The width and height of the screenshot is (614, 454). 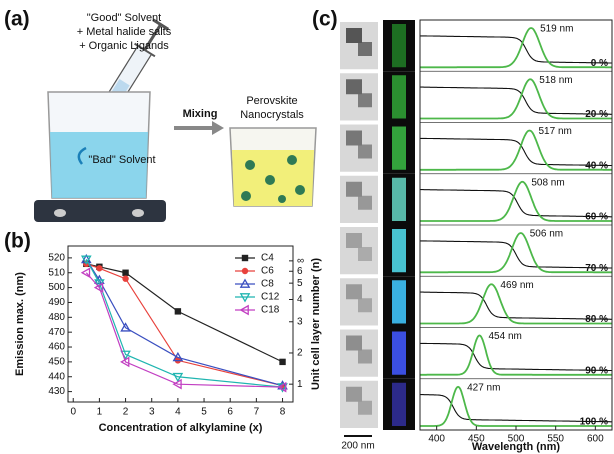 I want to click on arrow-label: Mixing, so click(x=200, y=114).